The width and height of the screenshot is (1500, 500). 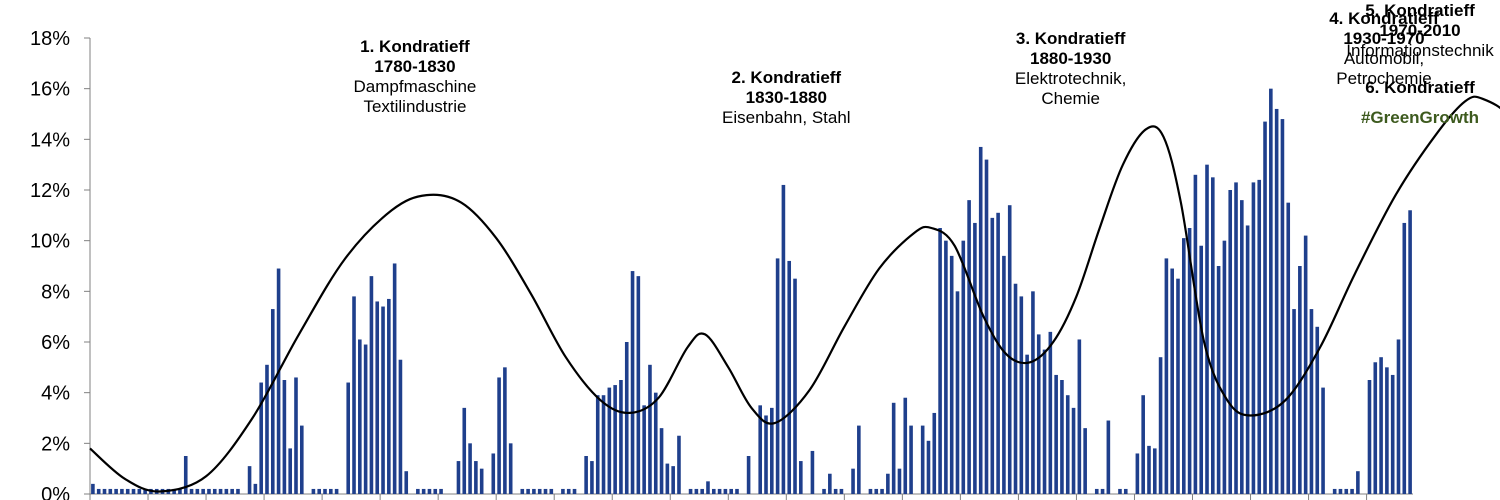 I want to click on annotation-title-line: 1780-1830, so click(x=414, y=66).